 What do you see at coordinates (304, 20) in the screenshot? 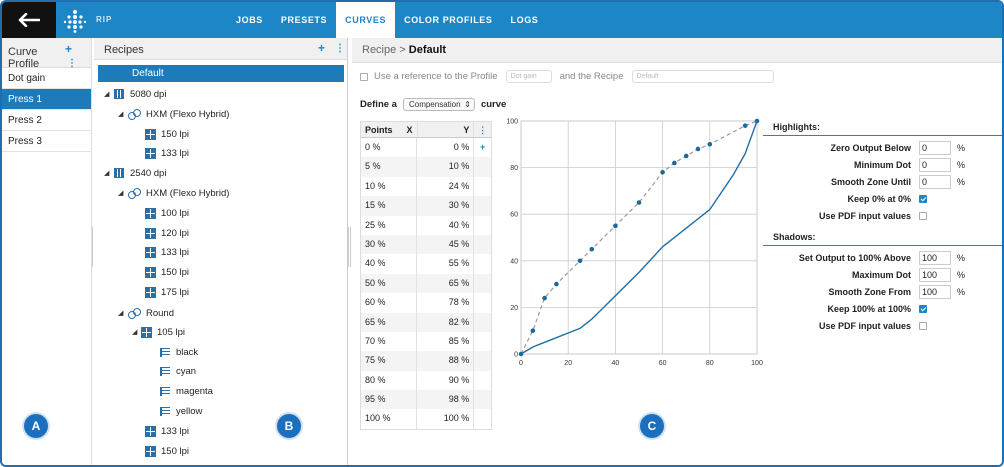
I see `nav-presets: PRESETS` at bounding box center [304, 20].